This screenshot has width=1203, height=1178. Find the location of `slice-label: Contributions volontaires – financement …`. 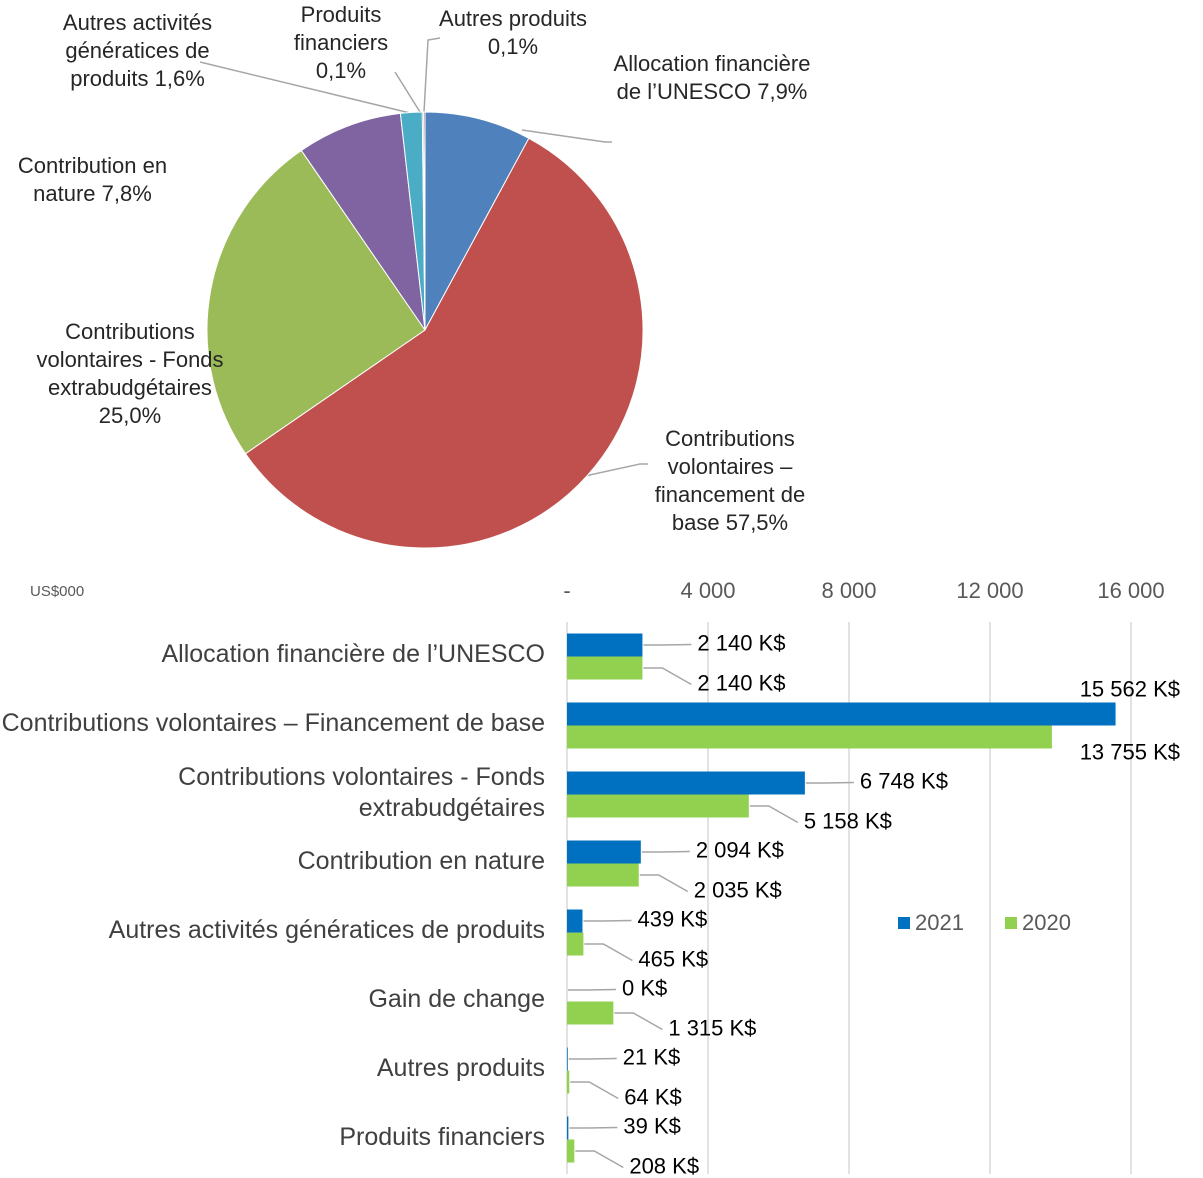

slice-label: Contributions volontaires – financement … is located at coordinates (730, 481).